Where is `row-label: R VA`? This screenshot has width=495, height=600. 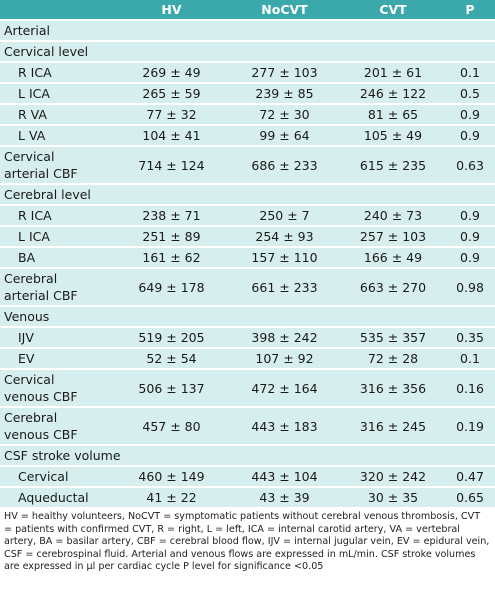
row-label: R VA is located at coordinates (57, 114).